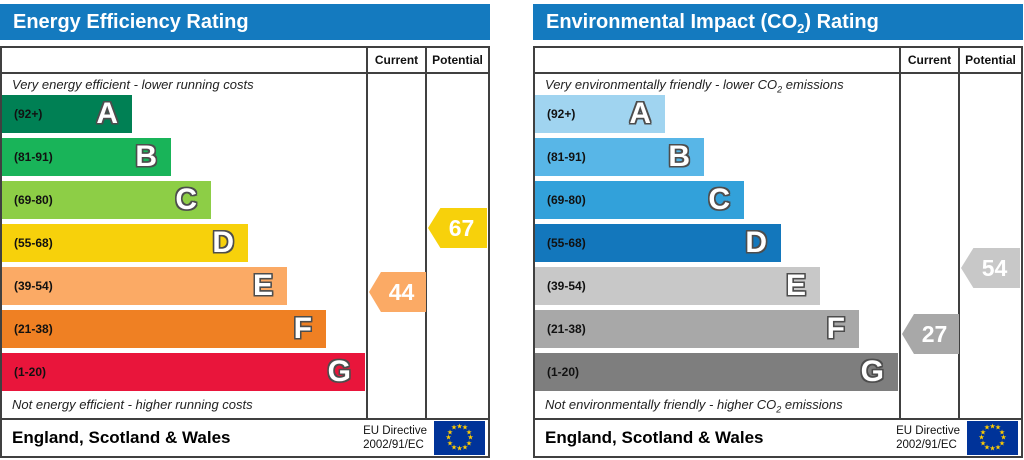 Image resolution: width=1024 pixels, height=460 pixels. What do you see at coordinates (339, 371) in the screenshot?
I see `band-letter: G` at bounding box center [339, 371].